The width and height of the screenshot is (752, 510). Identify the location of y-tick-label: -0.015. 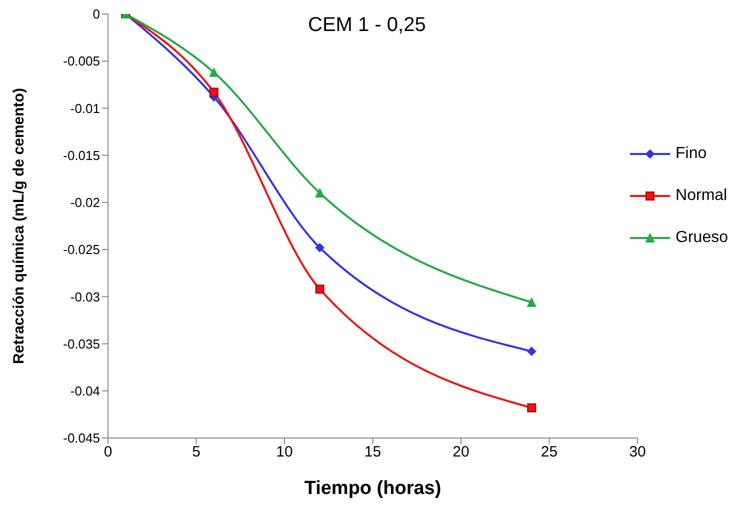
(81, 155).